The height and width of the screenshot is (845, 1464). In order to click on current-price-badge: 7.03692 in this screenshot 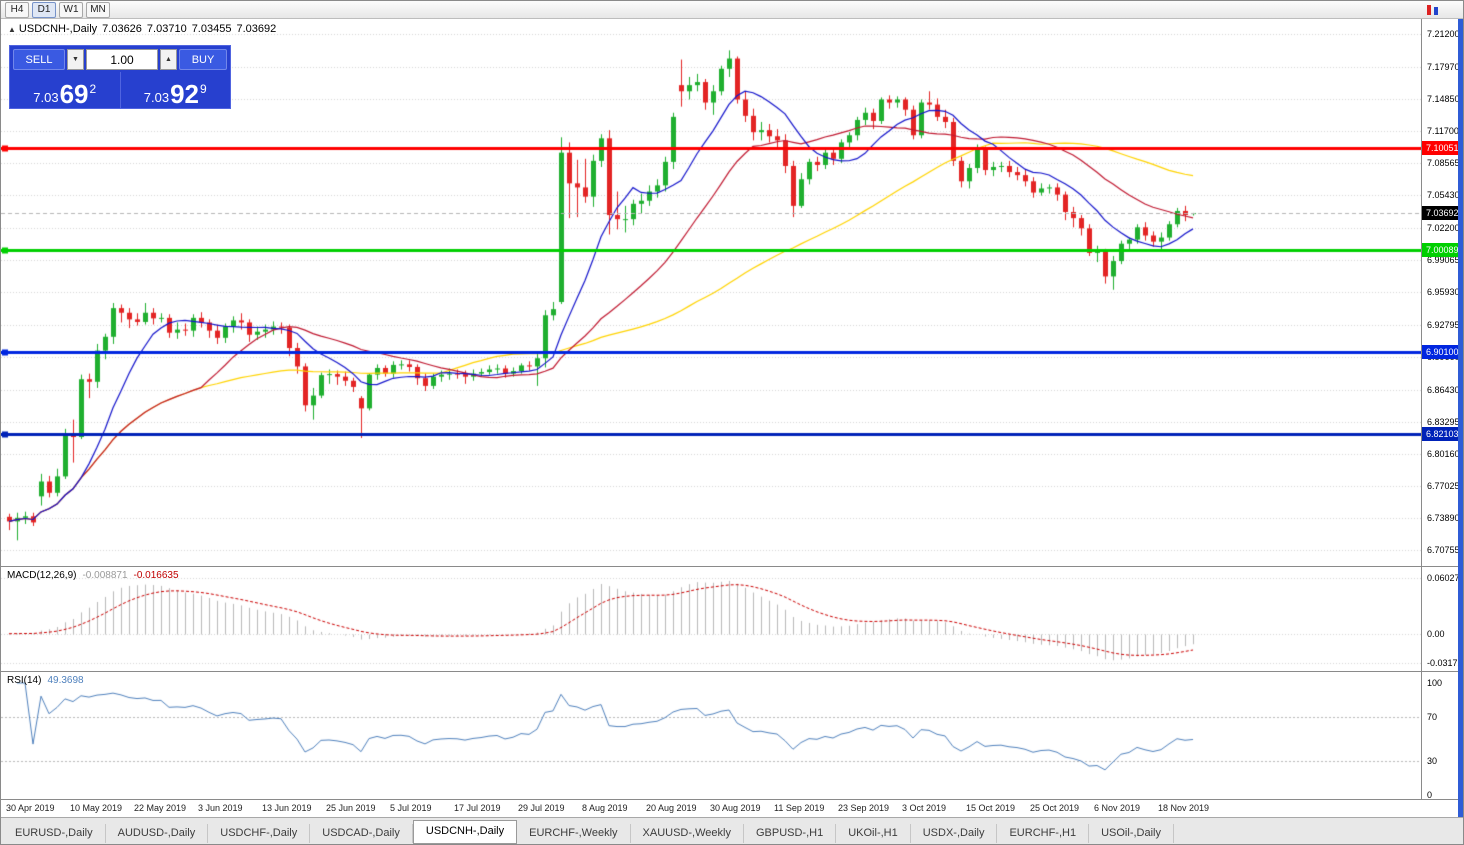, I will do `click(1441, 213)`.